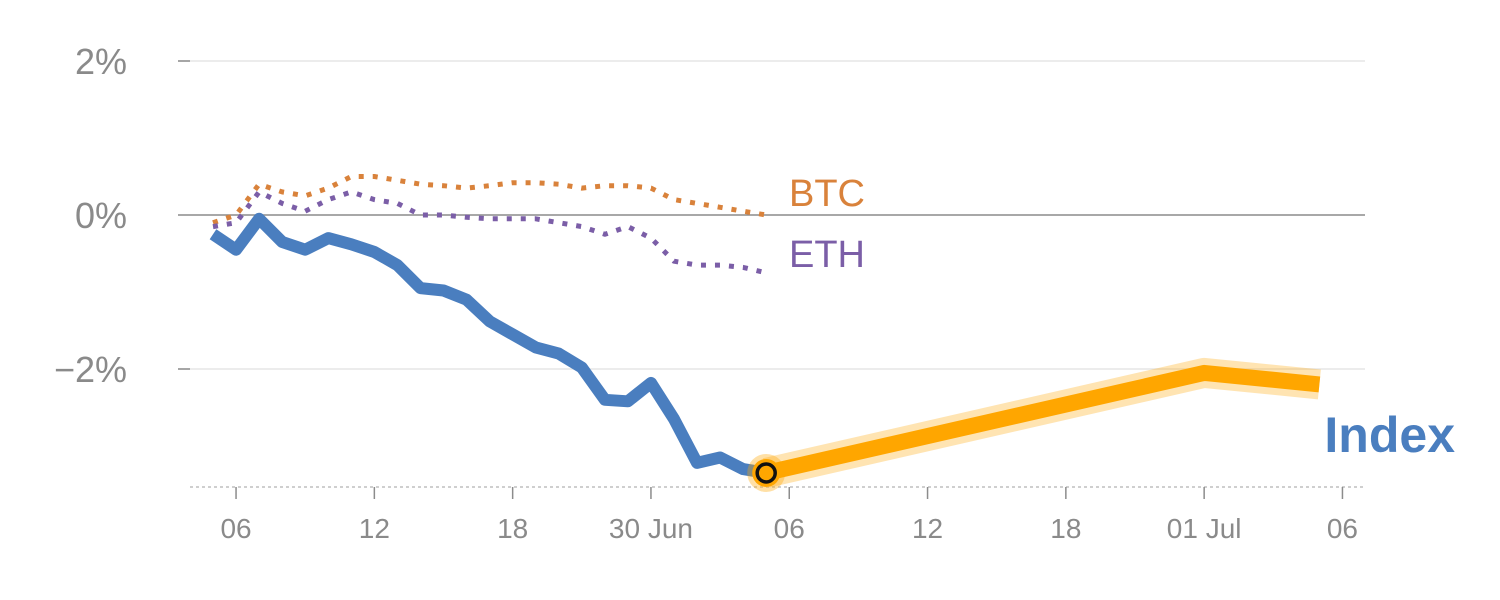 This screenshot has width=1500, height=600. I want to click on x-tick-label: 01 Jul, so click(1204, 528).